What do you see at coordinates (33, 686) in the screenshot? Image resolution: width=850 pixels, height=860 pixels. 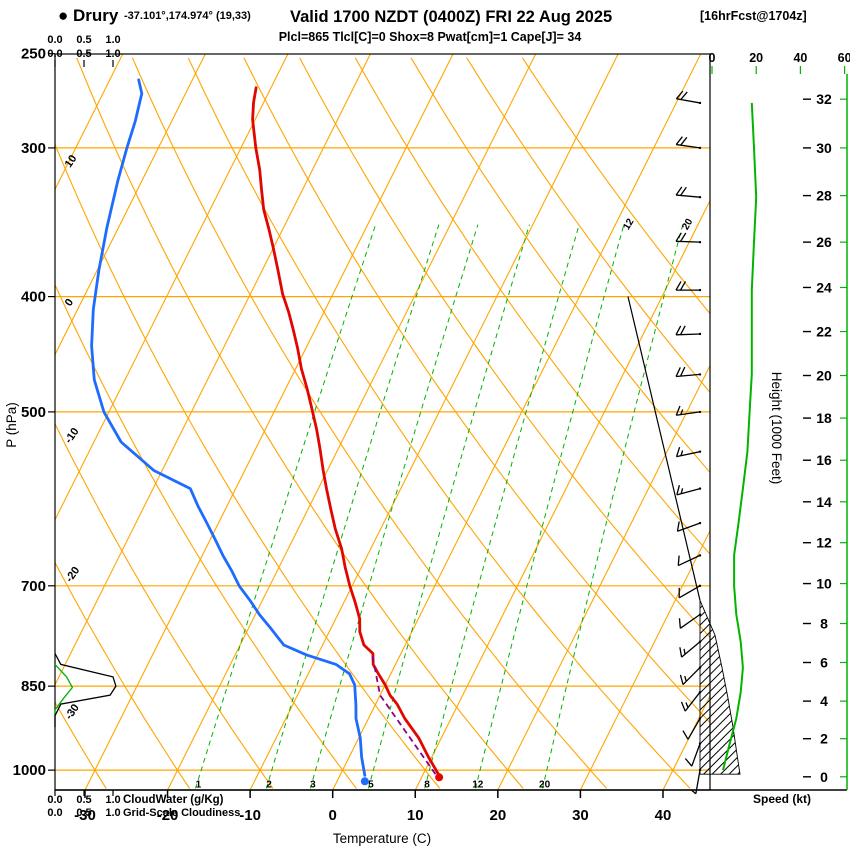 I see `pressure-tick-label: 850` at bounding box center [33, 686].